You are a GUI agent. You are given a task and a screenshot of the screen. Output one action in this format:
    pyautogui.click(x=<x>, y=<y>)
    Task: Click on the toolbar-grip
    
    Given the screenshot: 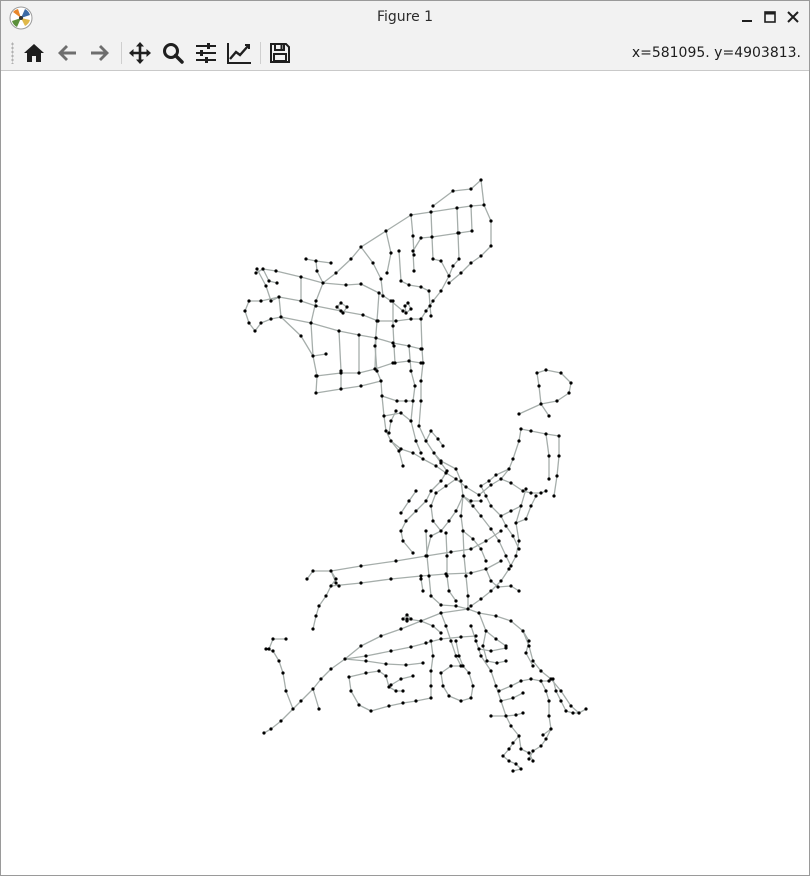 What is the action you would take?
    pyautogui.click(x=12, y=53)
    